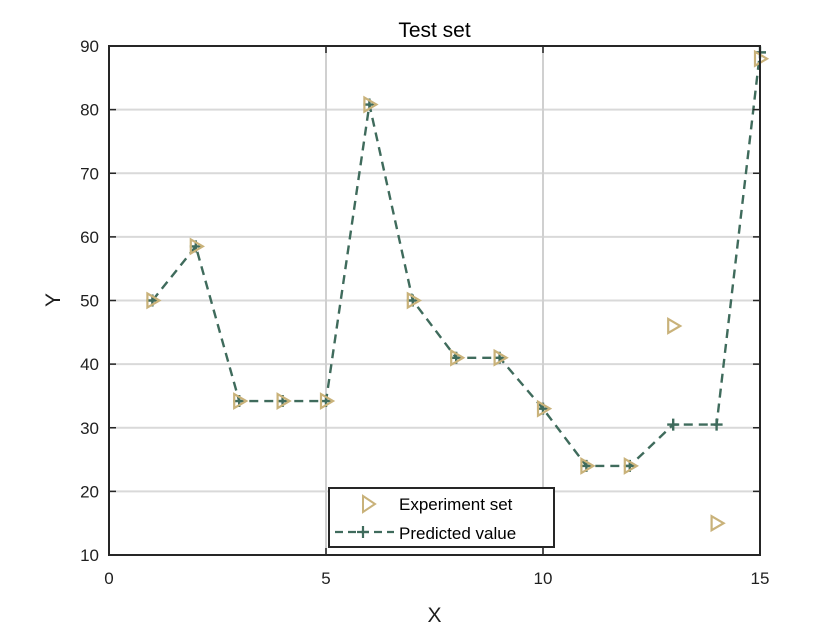 The width and height of the screenshot is (840, 630). What do you see at coordinates (457, 533) in the screenshot?
I see `legend-label-predicted: Predicted value` at bounding box center [457, 533].